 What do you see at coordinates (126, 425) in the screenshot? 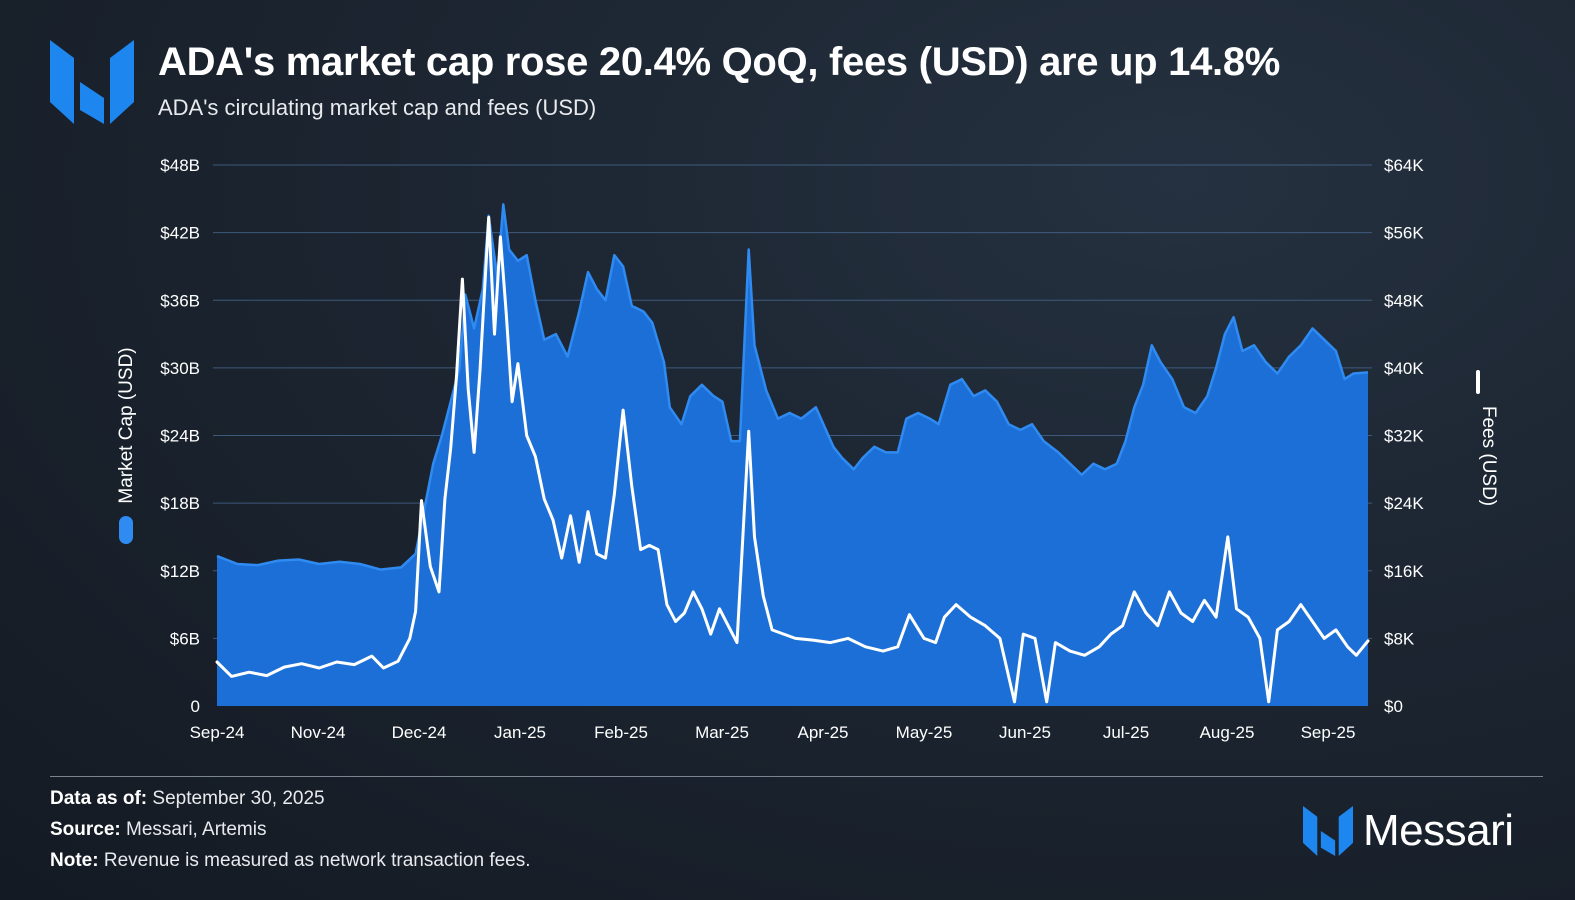
I see `y-left-axis-title: Market Cap (USD)` at bounding box center [126, 425].